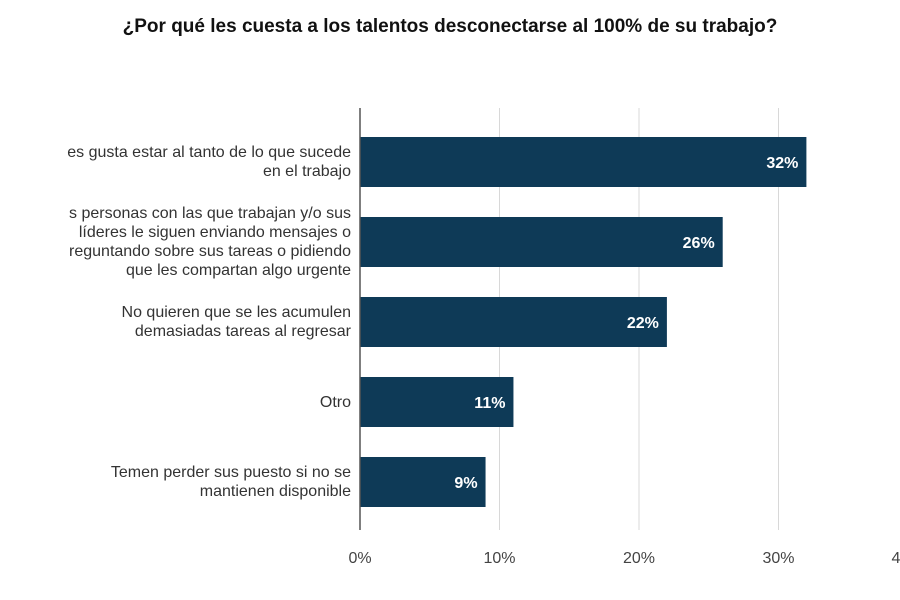 The height and width of the screenshot is (600, 900). What do you see at coordinates (499, 558) in the screenshot?
I see `x-tick-label: 10%` at bounding box center [499, 558].